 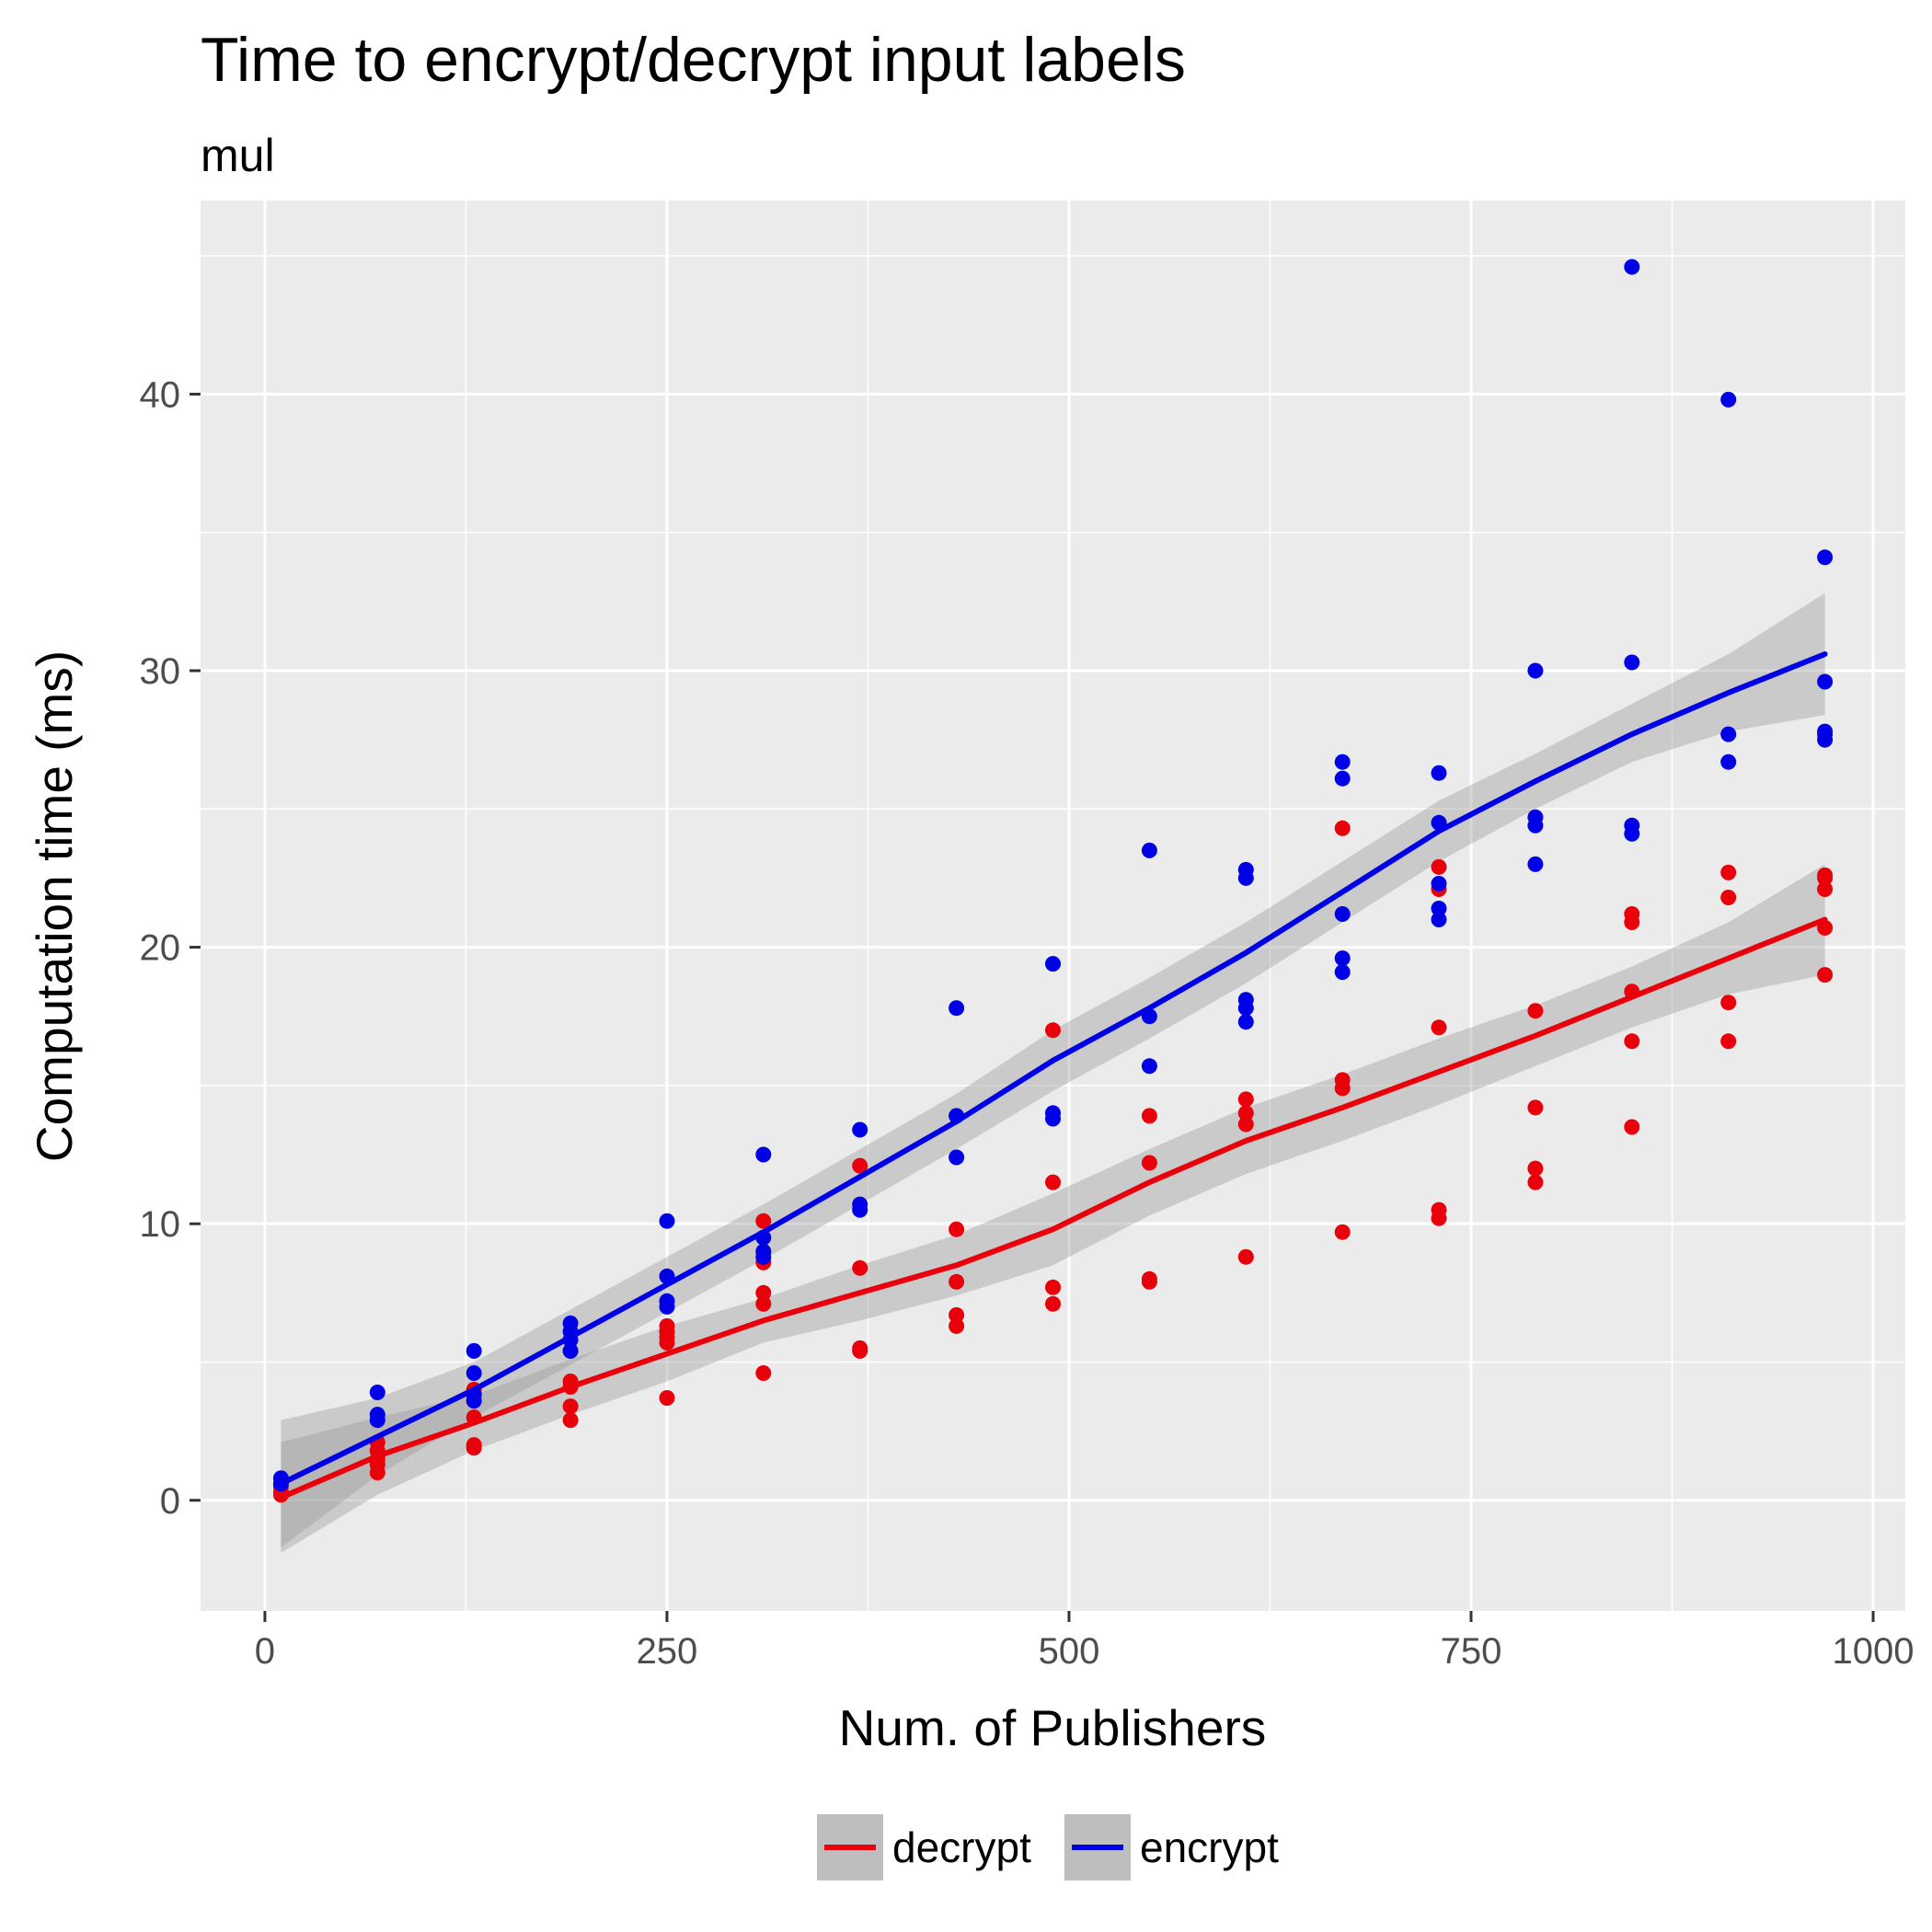 I want to click on legend-label-encrypt: encrypt, so click(x=1209, y=1847).